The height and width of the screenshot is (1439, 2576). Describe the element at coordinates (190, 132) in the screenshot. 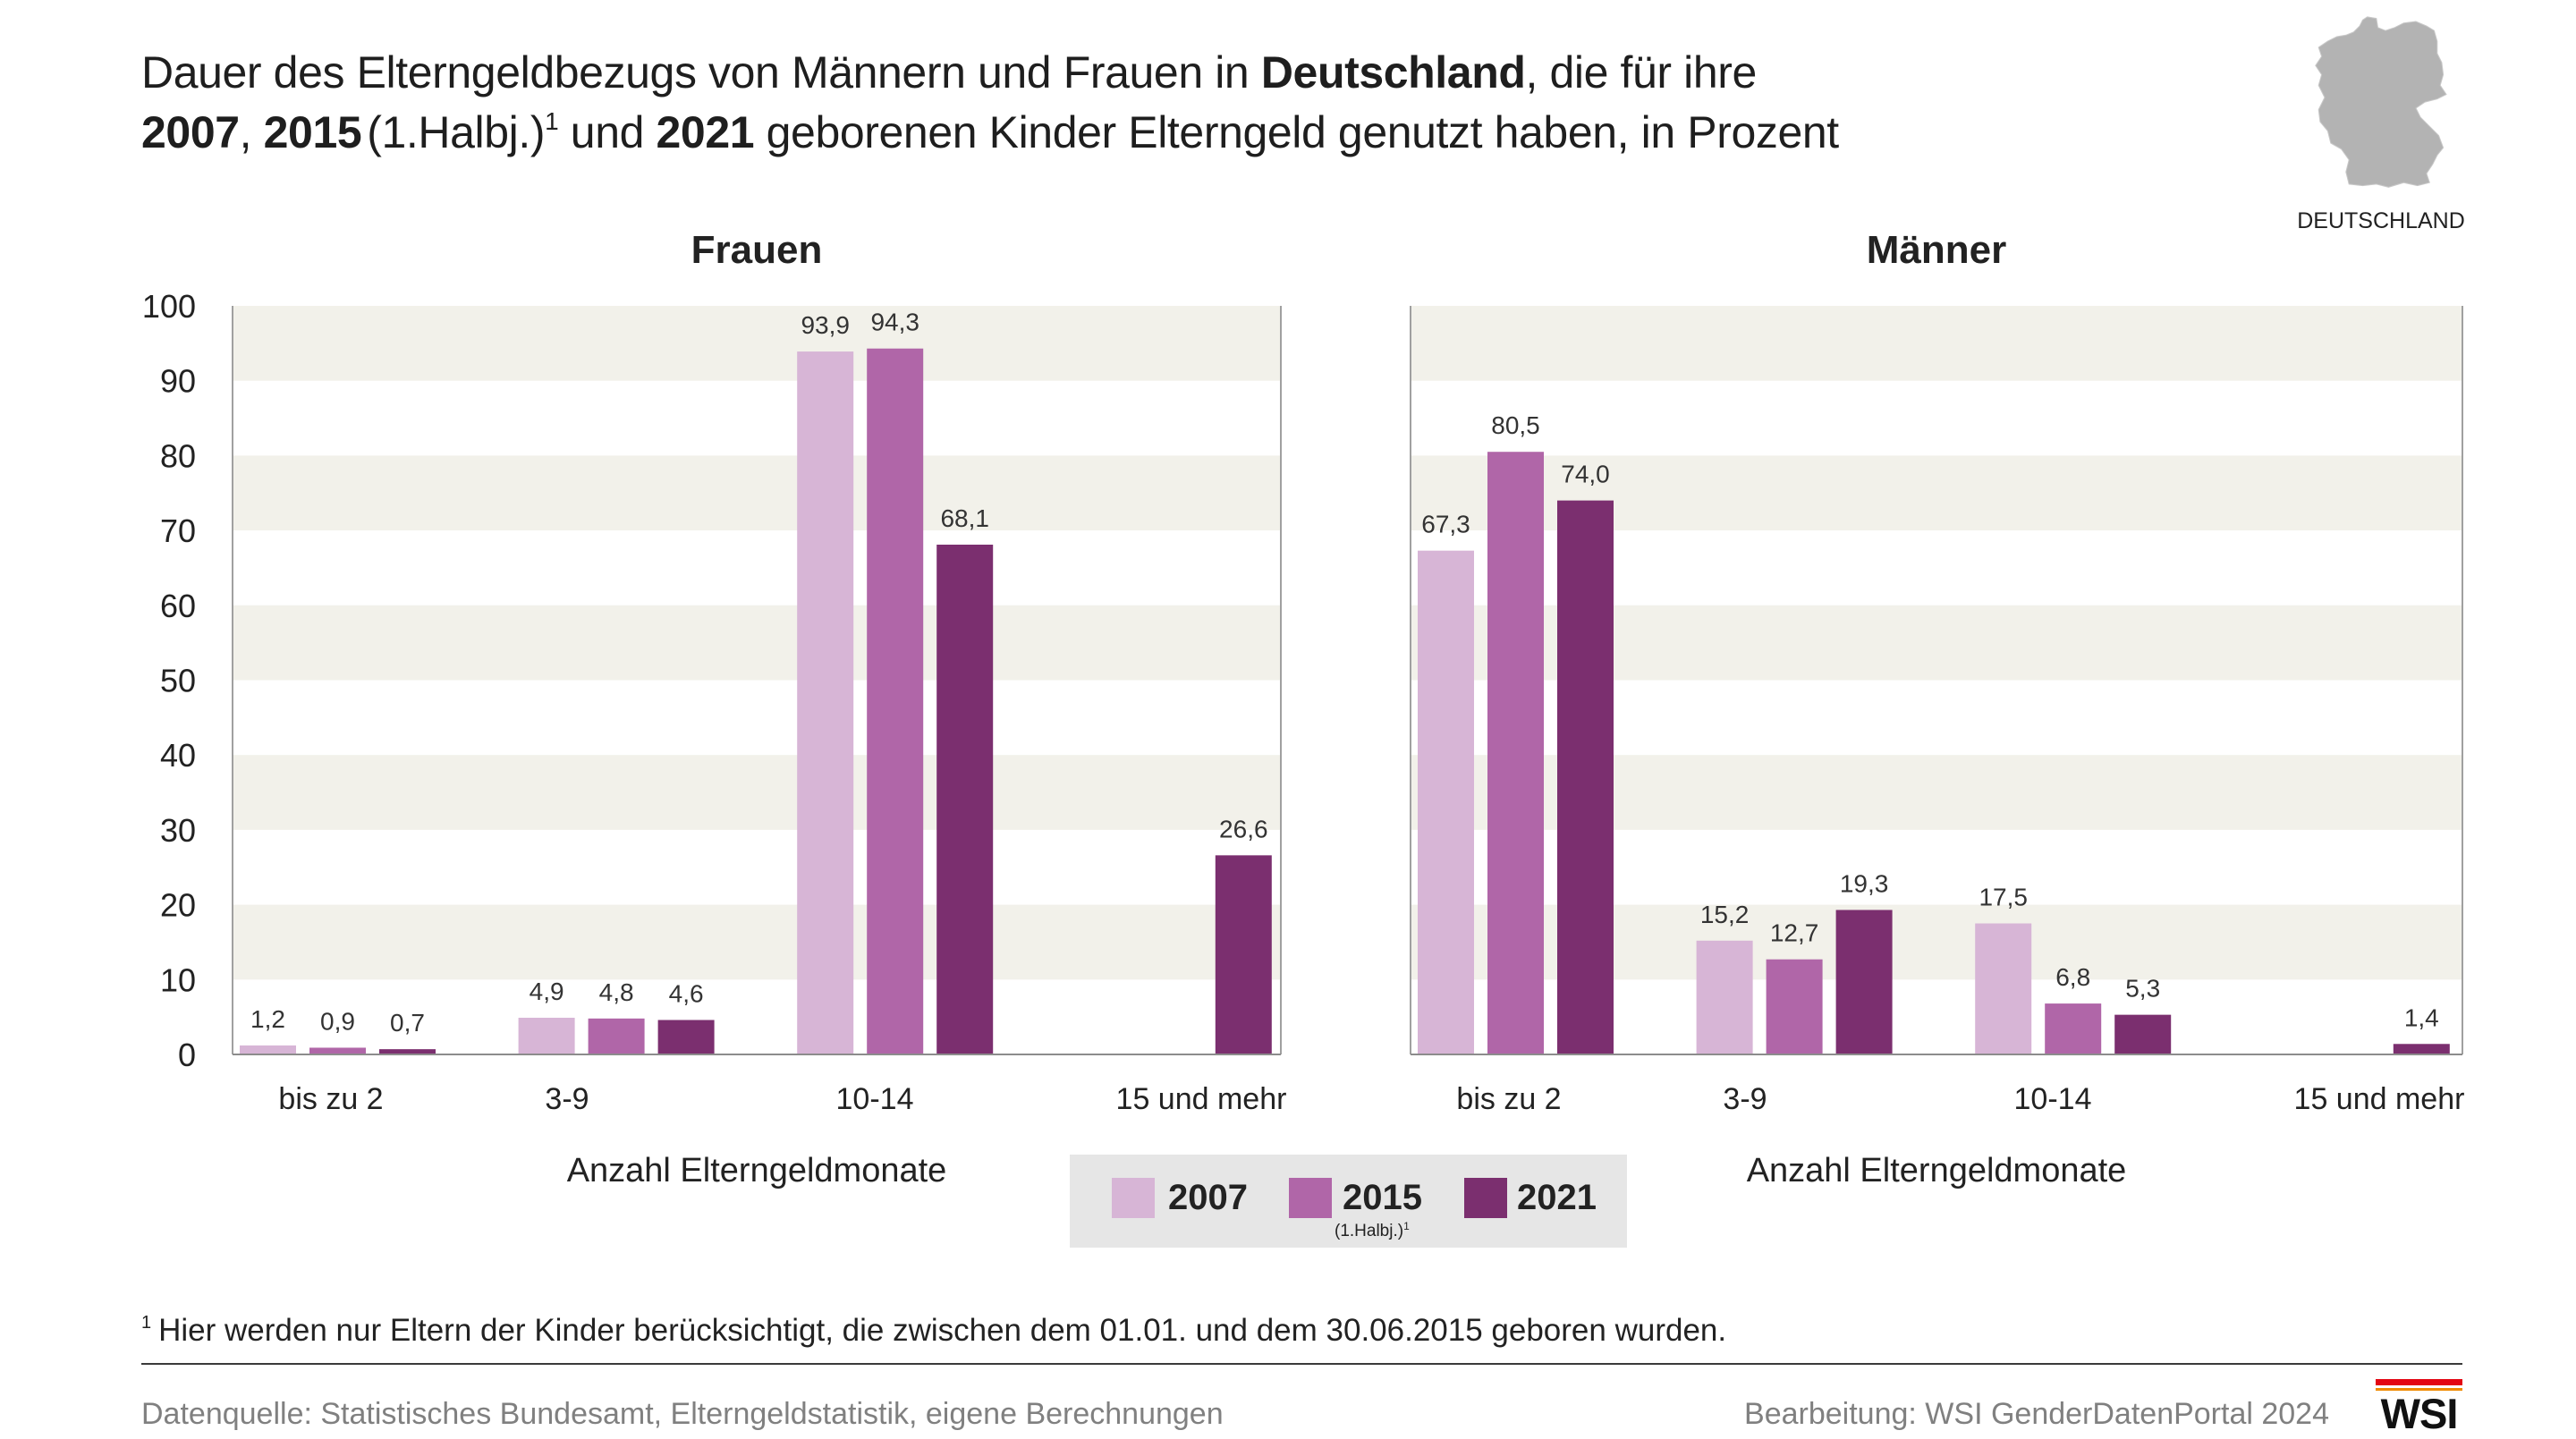

I see `title-year-2007: 2007` at that location.